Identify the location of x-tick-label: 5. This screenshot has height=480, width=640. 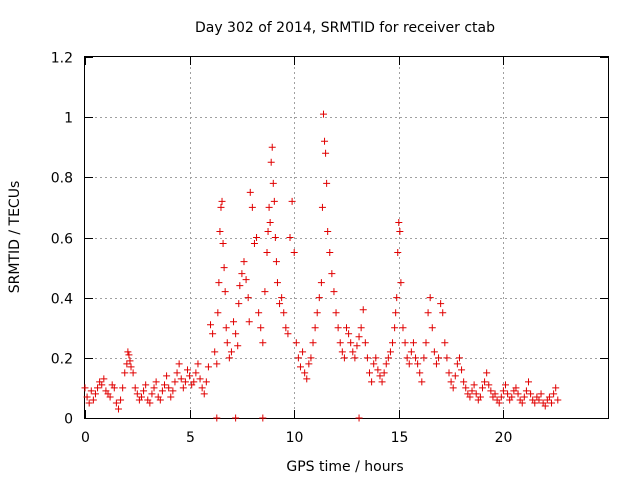
(190, 438).